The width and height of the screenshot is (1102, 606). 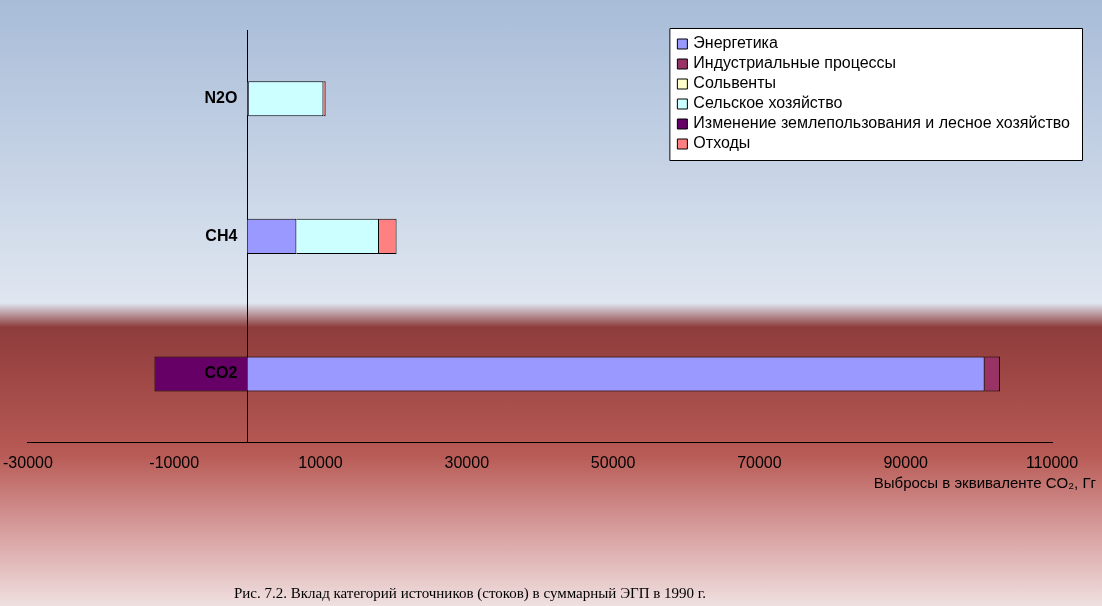 What do you see at coordinates (320, 462) in the screenshot?
I see `x-tick-label: 10000` at bounding box center [320, 462].